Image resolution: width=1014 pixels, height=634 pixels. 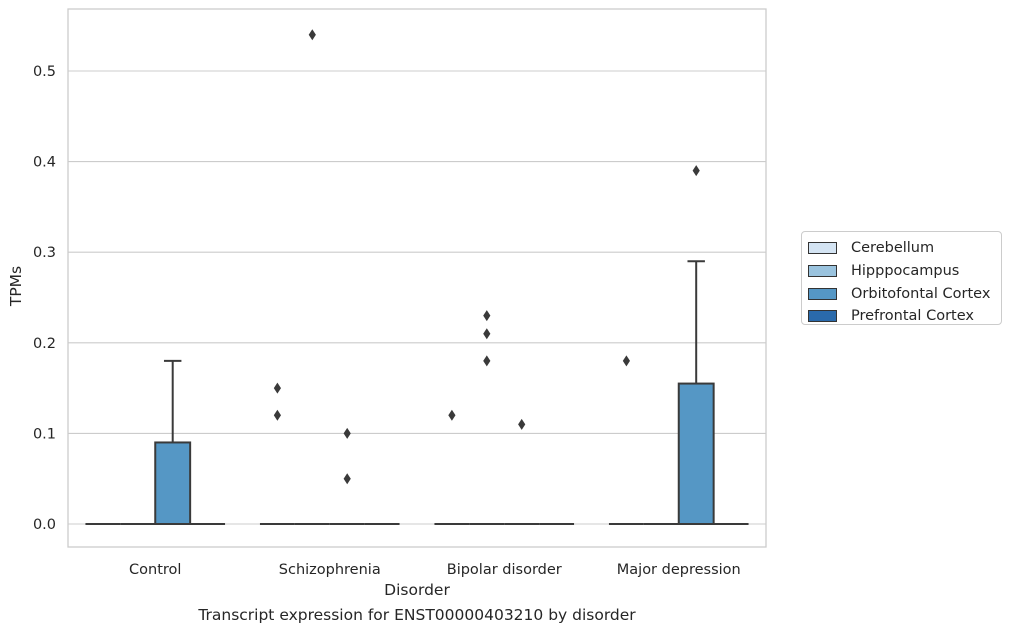 What do you see at coordinates (155, 570) in the screenshot?
I see `x-tick-label: Control` at bounding box center [155, 570].